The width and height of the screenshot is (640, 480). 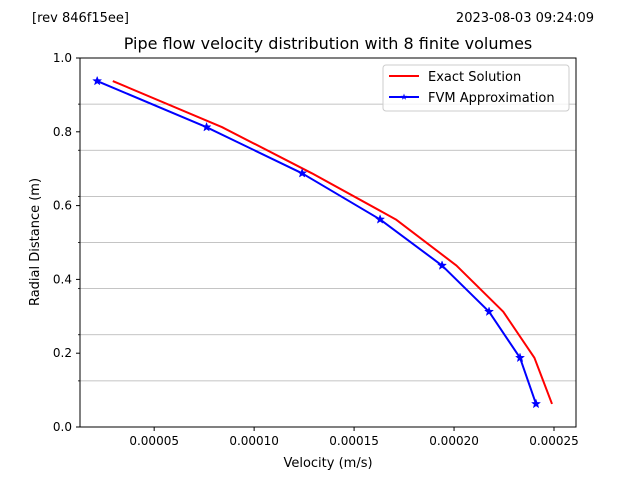 What do you see at coordinates (62, 427) in the screenshot?
I see `y-tick-label: 0.0` at bounding box center [62, 427].